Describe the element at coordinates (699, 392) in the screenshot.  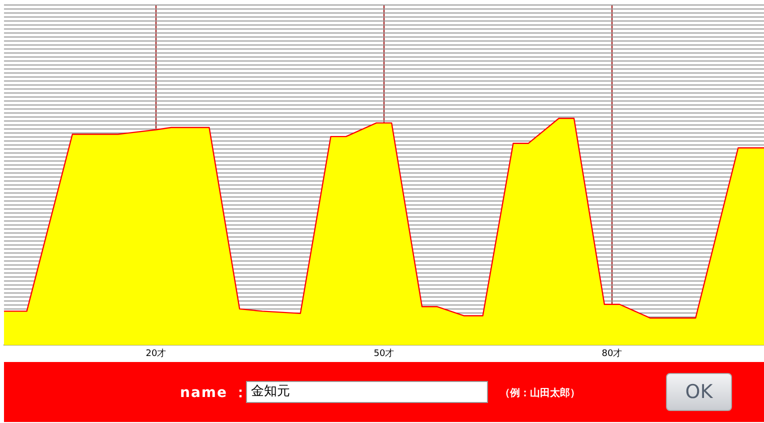
I see `text: OK` at that location.